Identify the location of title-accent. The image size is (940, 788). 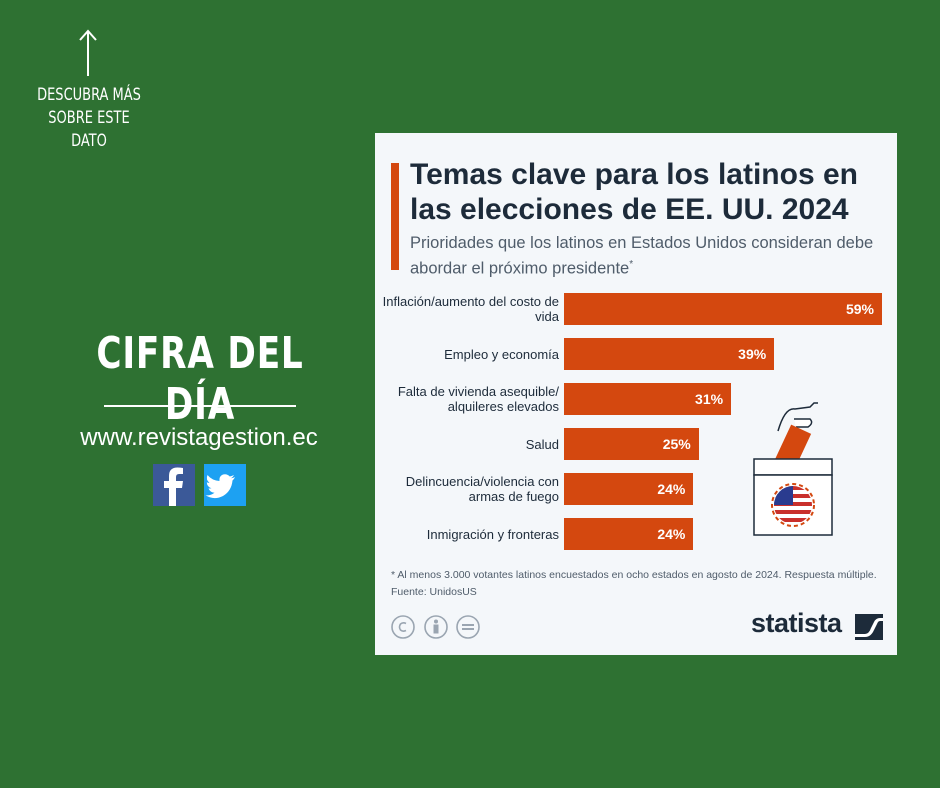
(395, 216).